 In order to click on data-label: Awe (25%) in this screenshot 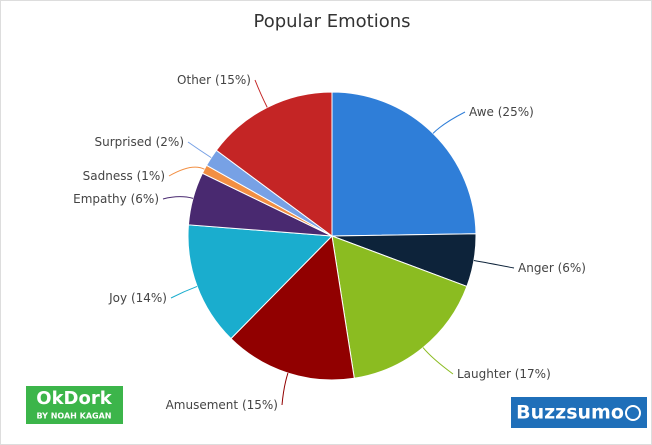, I will do `click(501, 112)`.